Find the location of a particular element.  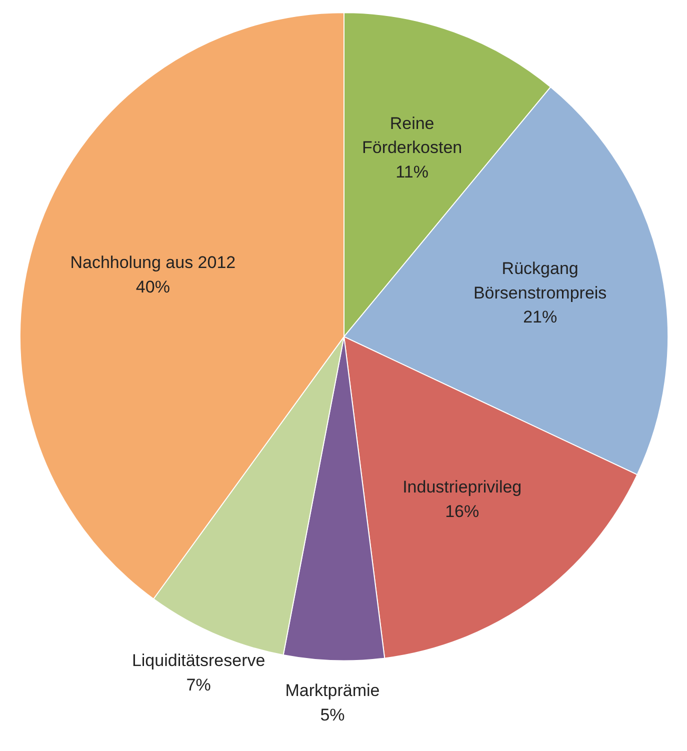

data-label: 16% is located at coordinates (462, 511).